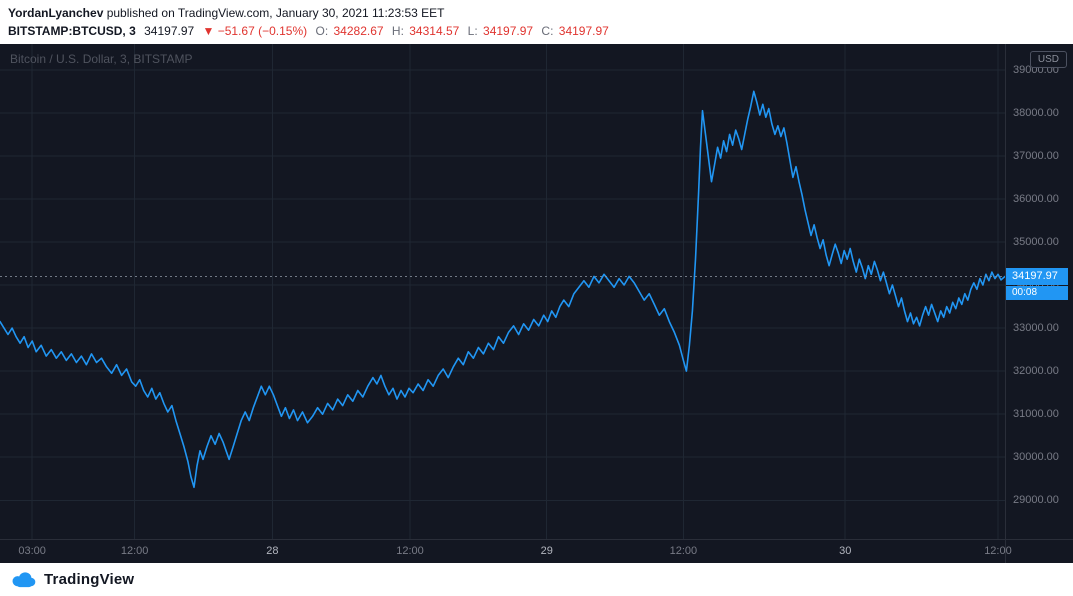 The height and width of the screenshot is (596, 1073). Describe the element at coordinates (1036, 457) in the screenshot. I see `price-tick-label: 30000.00` at that location.